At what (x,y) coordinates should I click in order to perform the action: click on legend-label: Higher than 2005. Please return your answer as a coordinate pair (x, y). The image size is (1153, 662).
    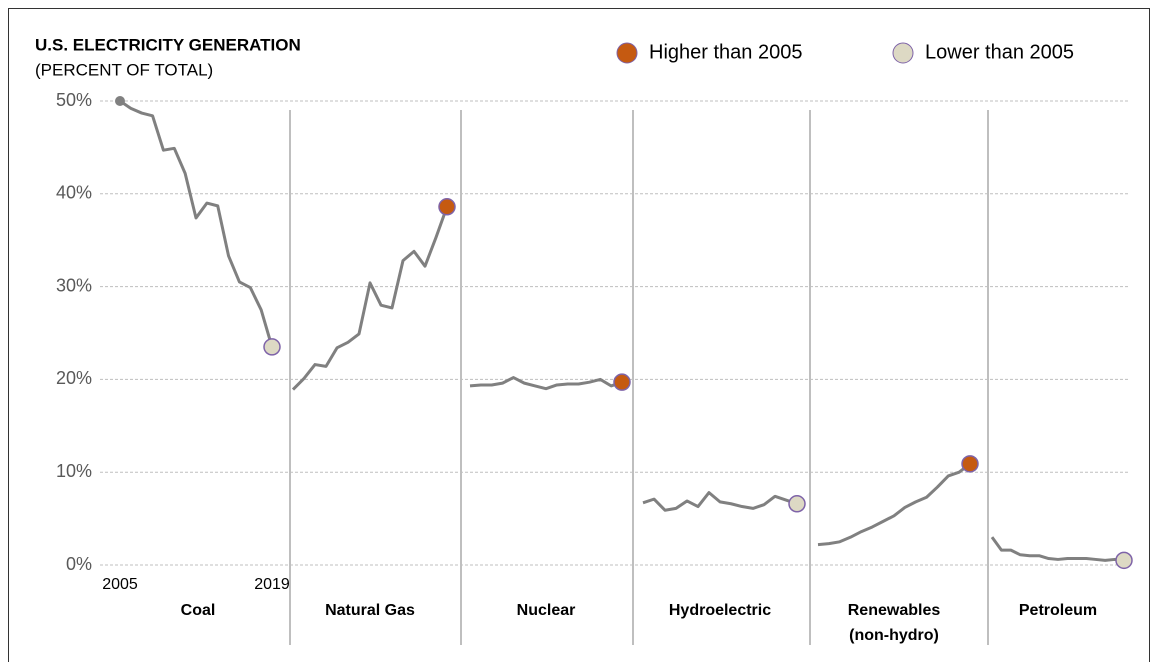
    Looking at the image, I should click on (725, 52).